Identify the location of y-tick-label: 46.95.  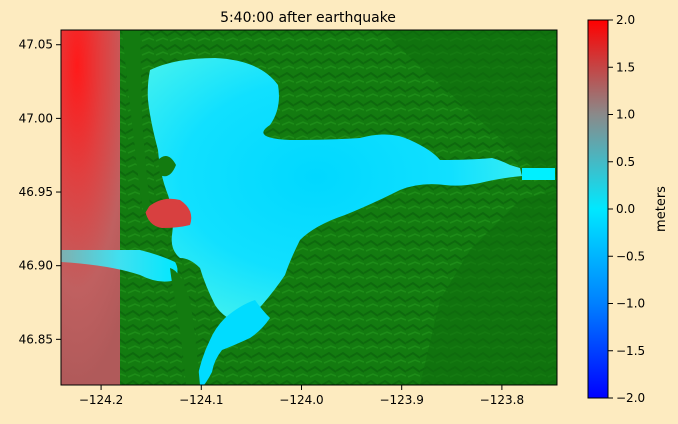
(36, 192).